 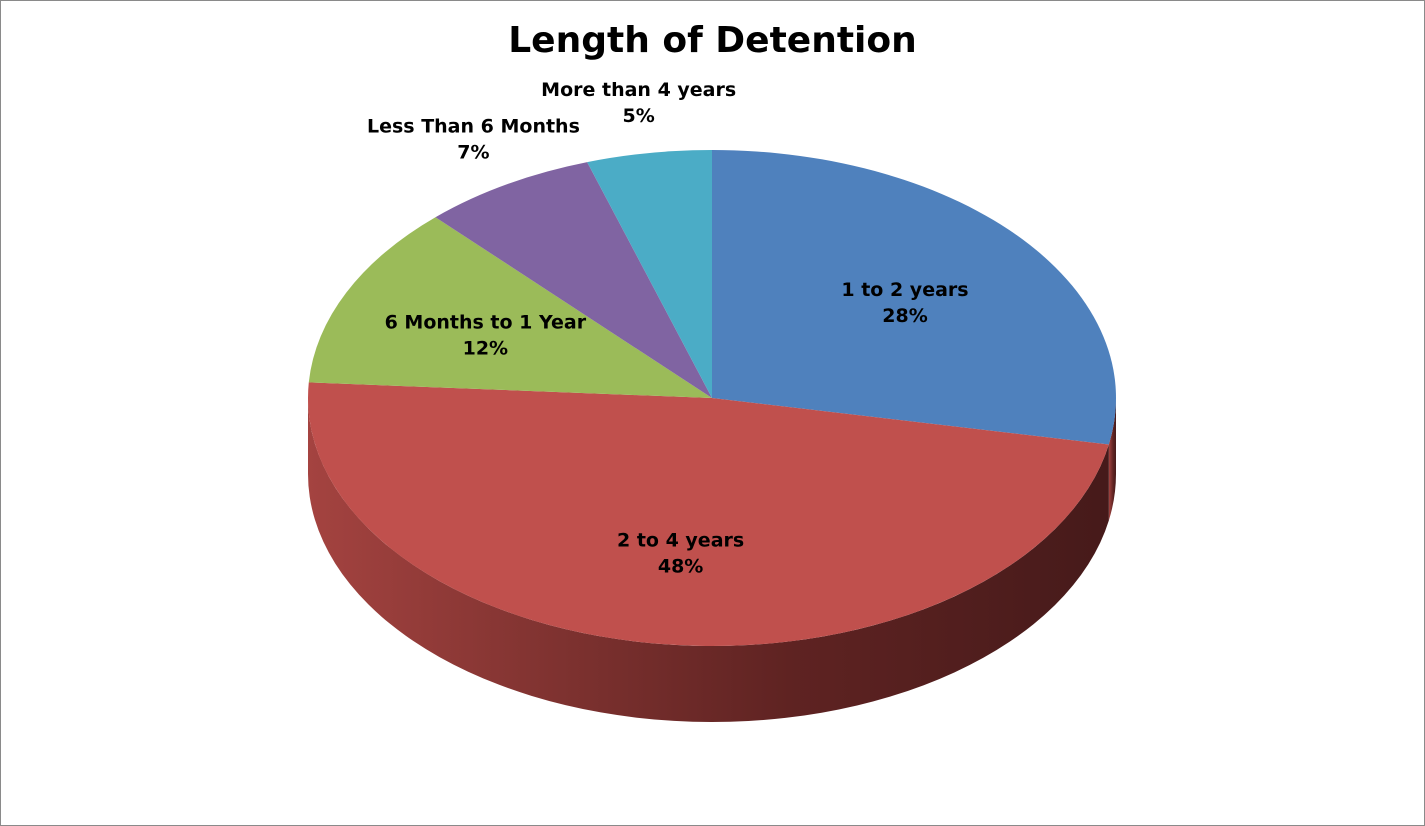 What do you see at coordinates (904, 303) in the screenshot?
I see `data-label-1-to-2-years: 1 to 2 years 28%` at bounding box center [904, 303].